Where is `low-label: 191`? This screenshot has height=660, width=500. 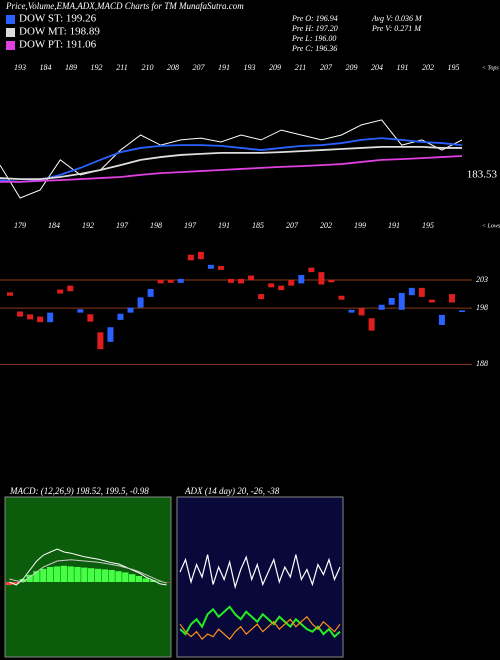
low-label: 191 is located at coordinates (224, 225).